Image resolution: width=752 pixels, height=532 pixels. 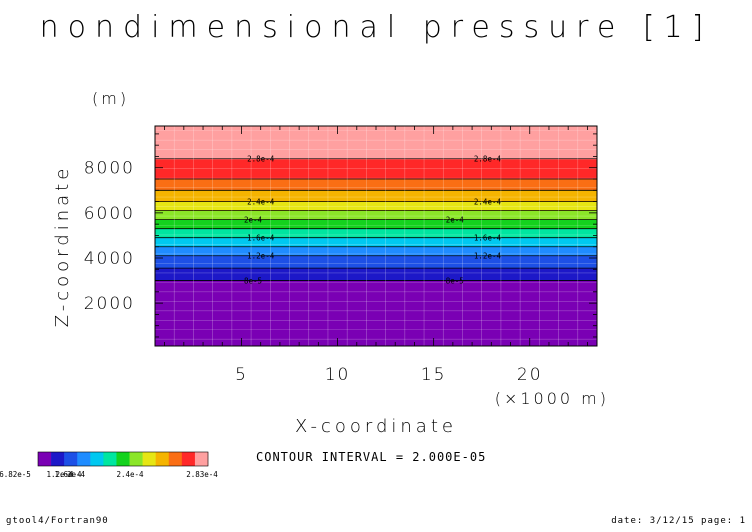 What do you see at coordinates (530, 375) in the screenshot?
I see `x-tick-label: 20` at bounding box center [530, 375].